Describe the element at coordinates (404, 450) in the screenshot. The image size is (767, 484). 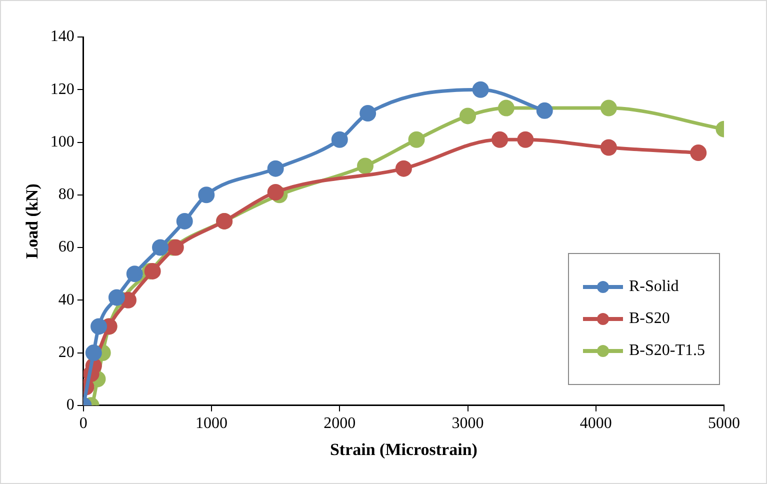
I see `x-axis-title: Strain (Microstrain)` at that location.